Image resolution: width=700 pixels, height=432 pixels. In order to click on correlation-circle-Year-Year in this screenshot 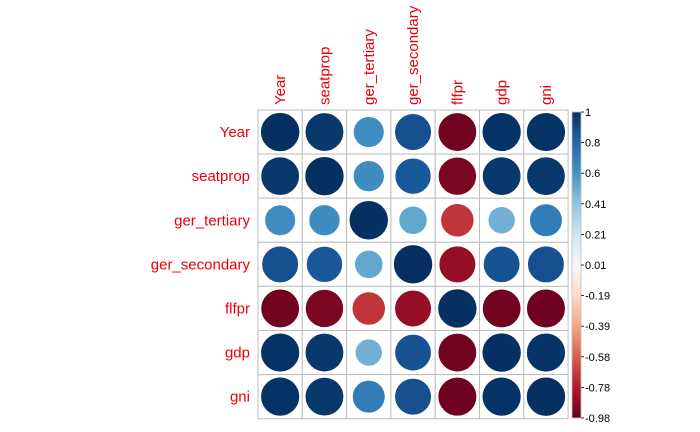, I will do `click(280, 132)`.